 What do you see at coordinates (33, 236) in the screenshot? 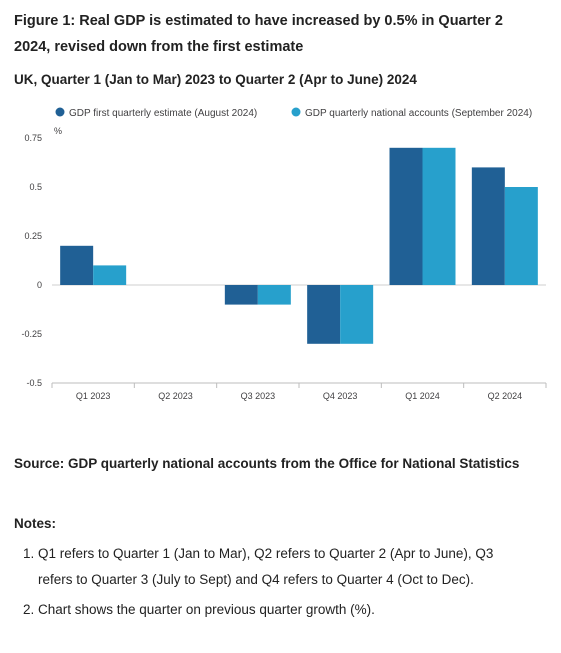
I see `y-tick-label: 0.25` at bounding box center [33, 236].